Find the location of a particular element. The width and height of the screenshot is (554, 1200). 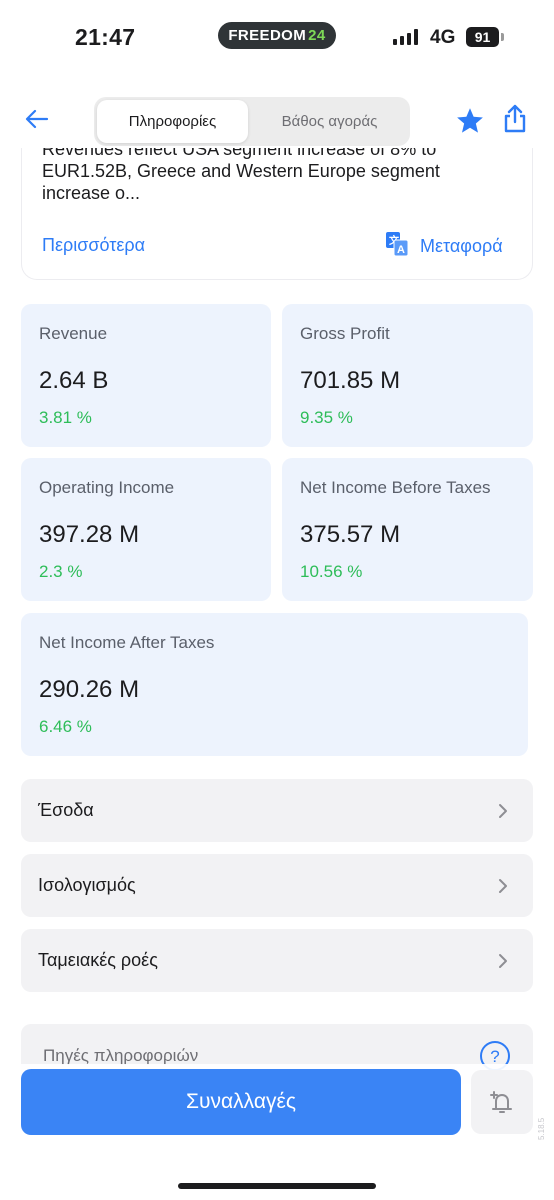

metric-label: Operating Income is located at coordinates (107, 487).